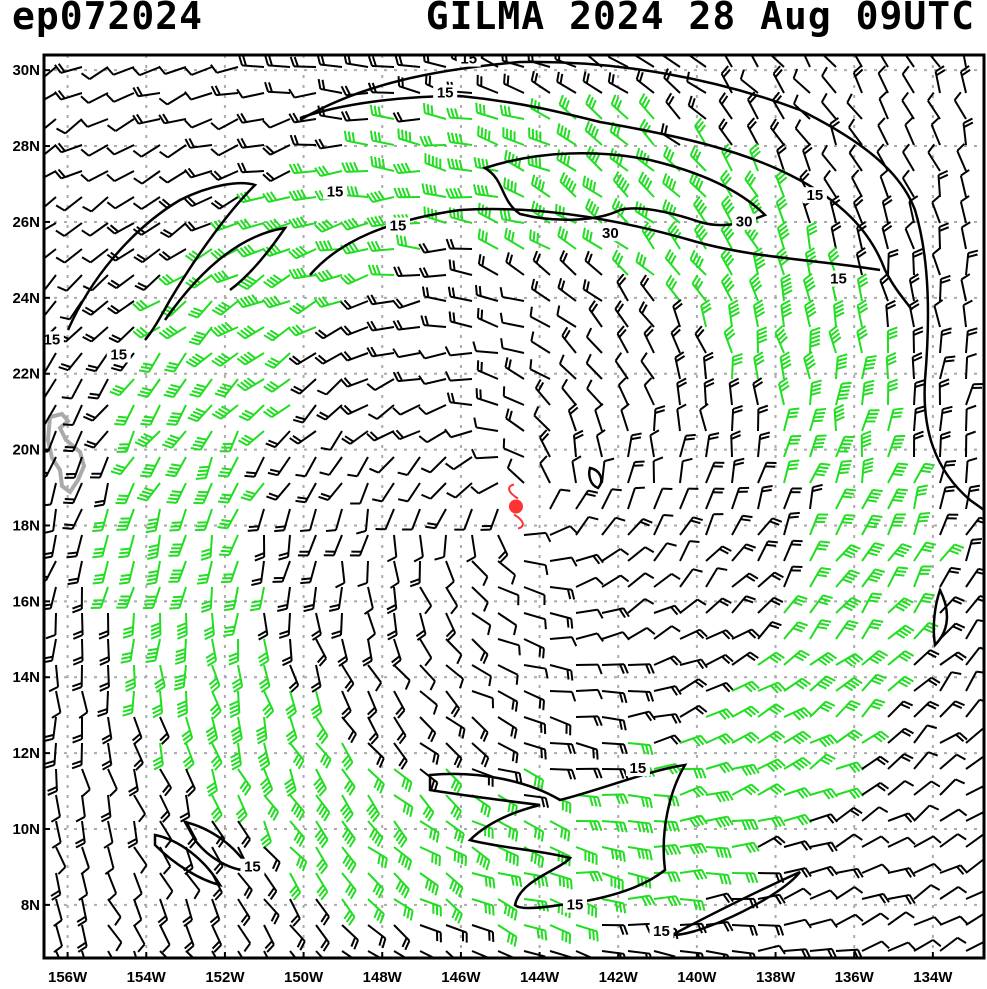 The width and height of the screenshot is (987, 989). What do you see at coordinates (66, 453) in the screenshot?
I see `hawaii-landmass` at bounding box center [66, 453].